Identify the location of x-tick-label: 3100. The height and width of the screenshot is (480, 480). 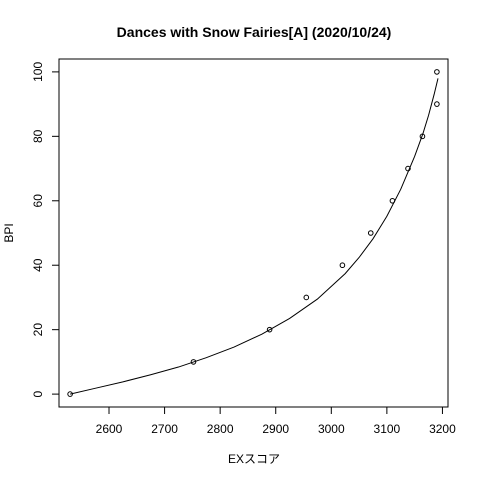
(387, 429).